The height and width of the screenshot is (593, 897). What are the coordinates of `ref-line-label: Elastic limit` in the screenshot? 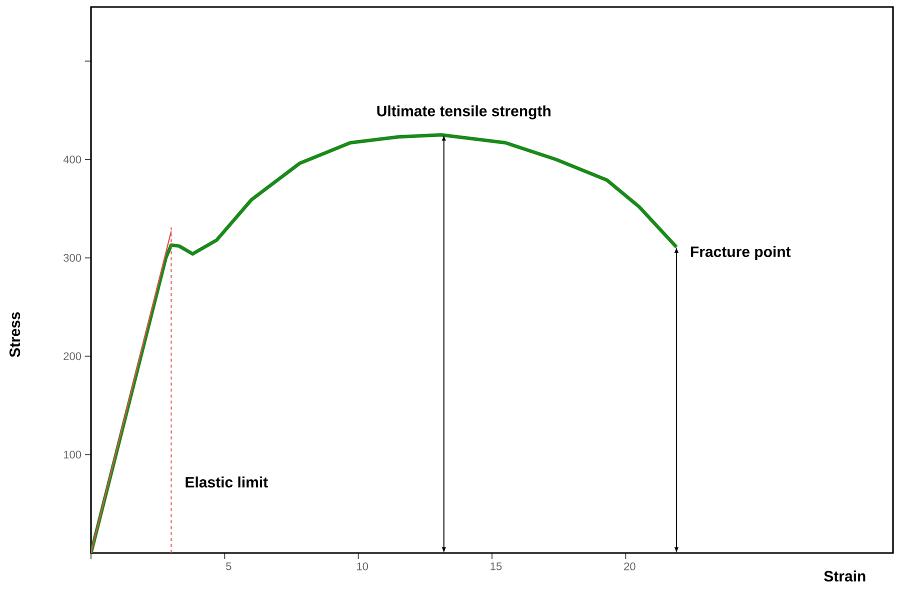 It's located at (227, 482).